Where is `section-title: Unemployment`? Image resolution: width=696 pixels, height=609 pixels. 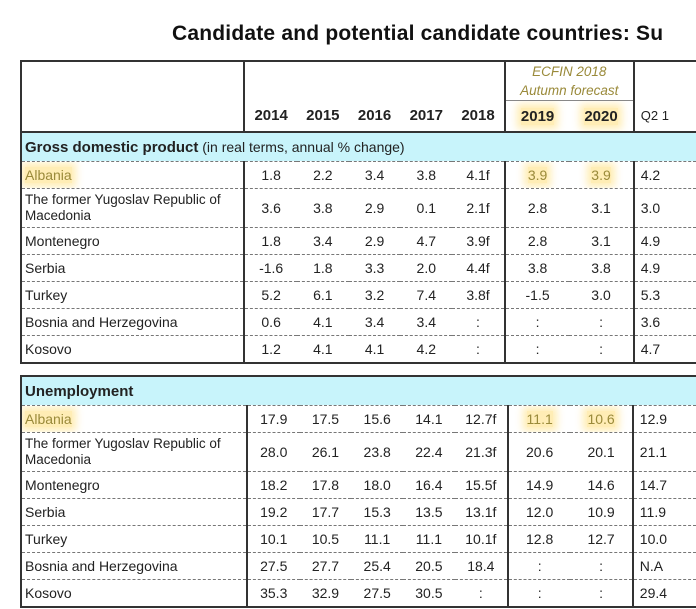
section-title: Unemployment is located at coordinates (79, 391).